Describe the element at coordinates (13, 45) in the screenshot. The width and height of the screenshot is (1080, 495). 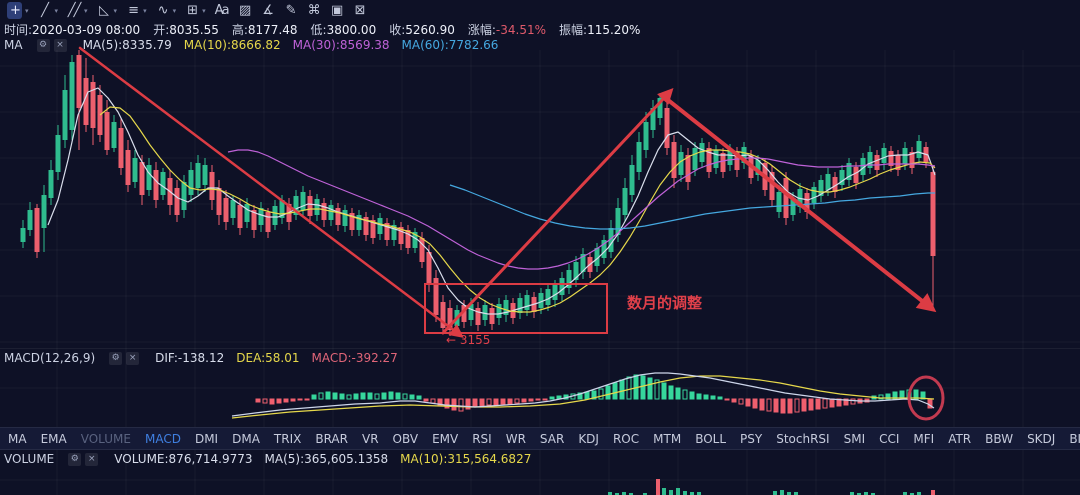
I see `ma-legend-title: MA` at that location.